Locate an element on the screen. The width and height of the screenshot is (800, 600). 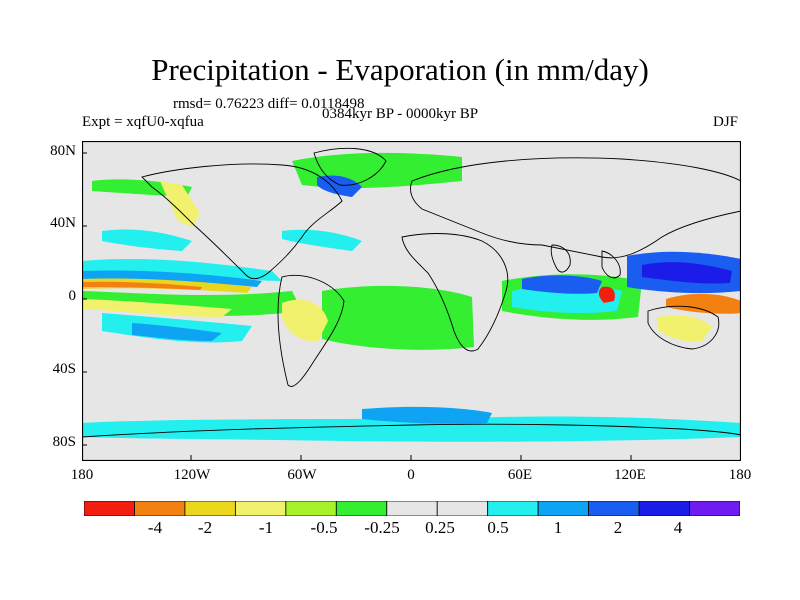
colorbar is located at coordinates (412, 508).